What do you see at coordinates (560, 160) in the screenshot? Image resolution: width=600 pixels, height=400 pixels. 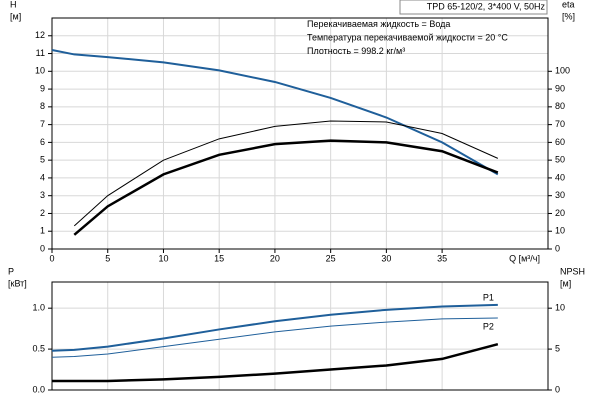 I see `y2-tick-label: 50` at bounding box center [560, 160].